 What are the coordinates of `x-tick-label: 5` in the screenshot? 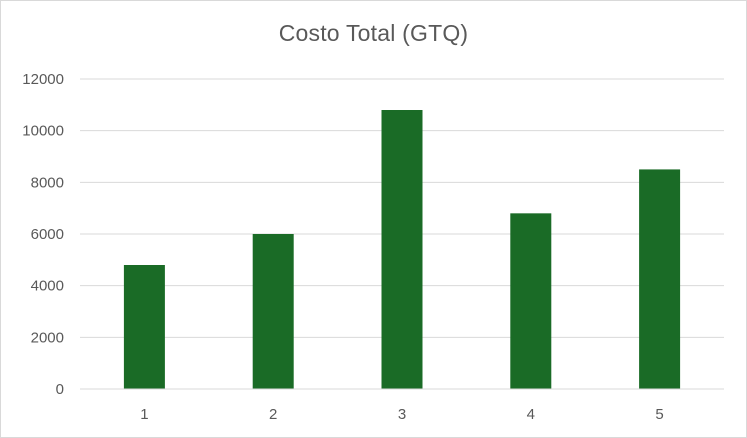 It's located at (659, 414).